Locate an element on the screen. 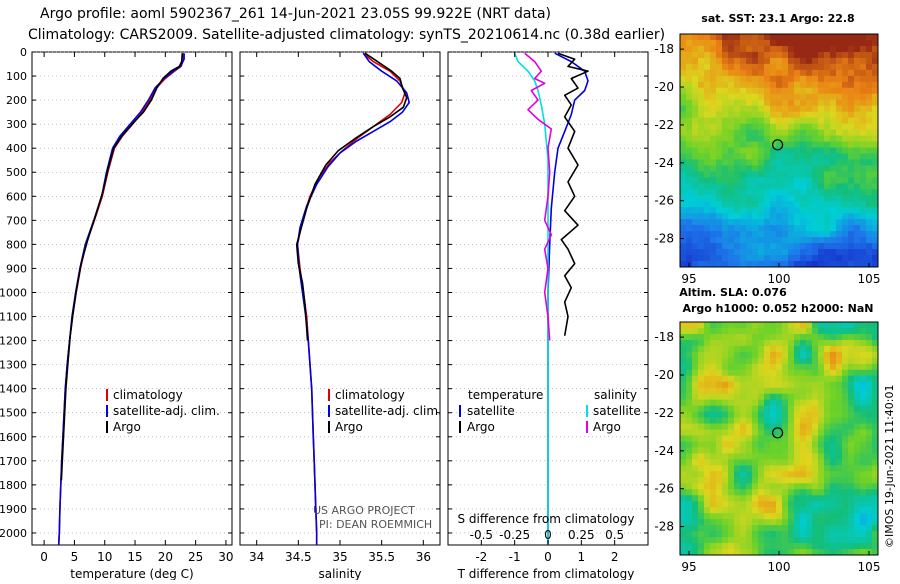 The image size is (900, 584). argo-position-marker is located at coordinates (777, 433).